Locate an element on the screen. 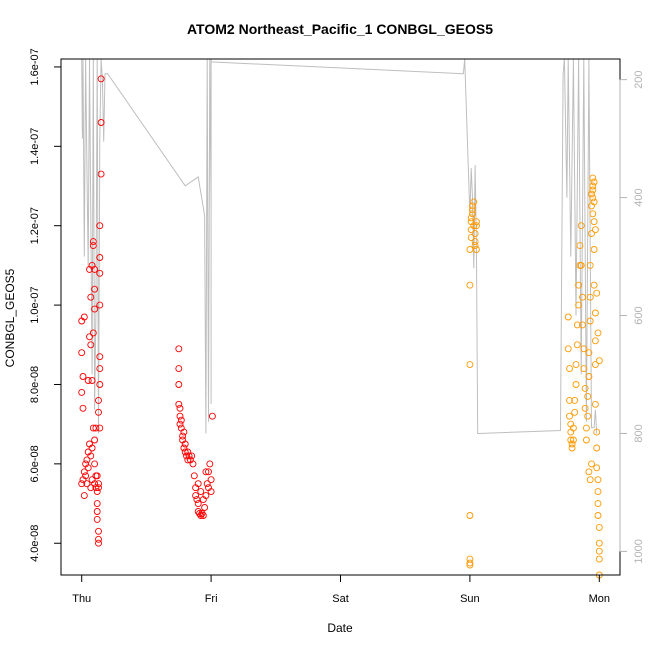 The image size is (650, 650). y-tick-label: 1.0e-07 is located at coordinates (35, 304).